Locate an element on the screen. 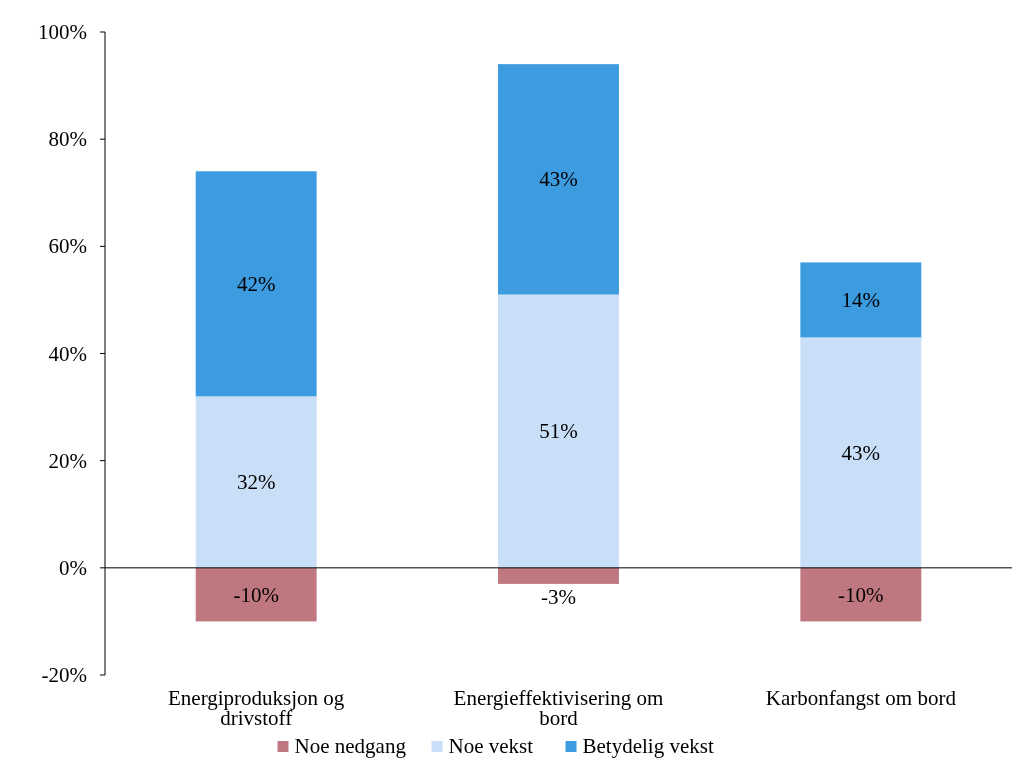  data-label: 51% is located at coordinates (558, 431).